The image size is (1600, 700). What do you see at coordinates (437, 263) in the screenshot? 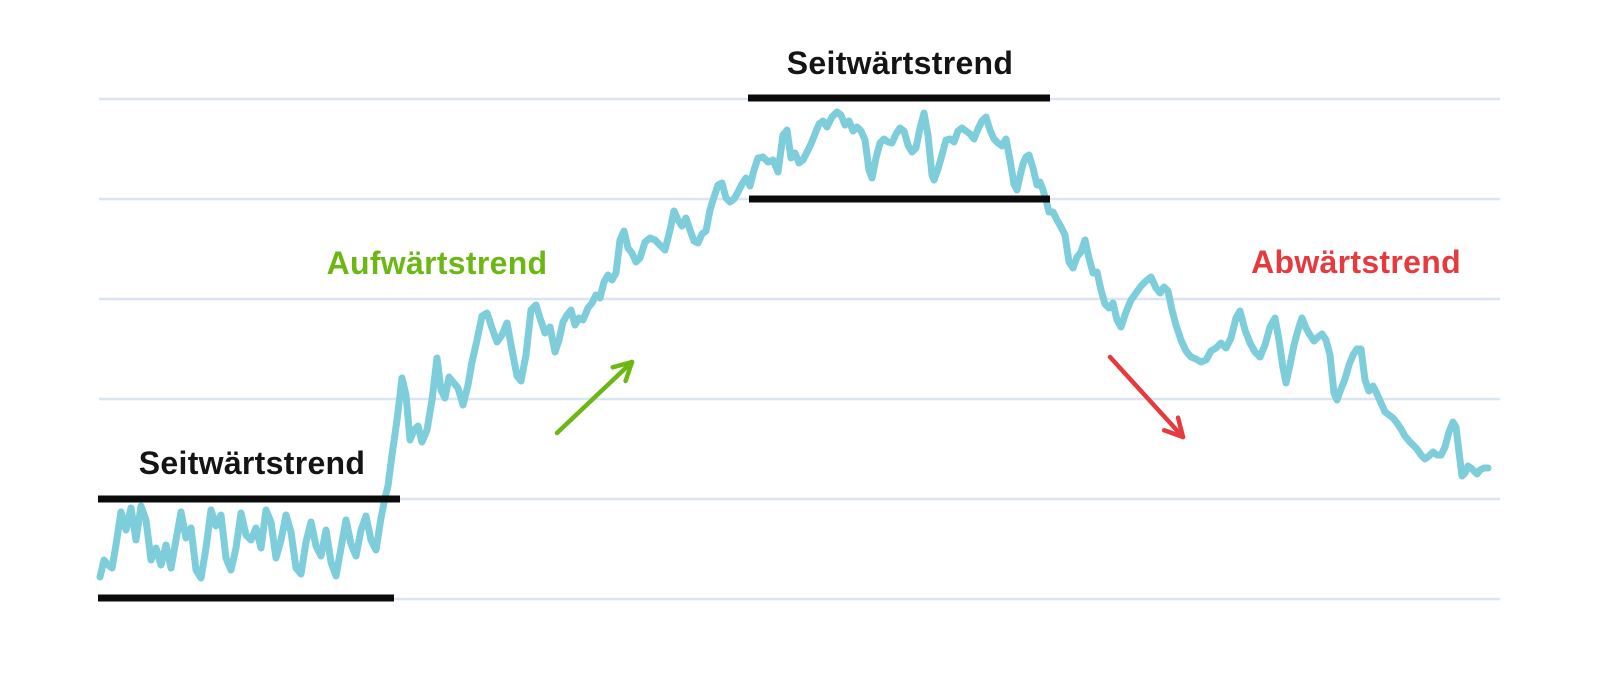
I see `label-uptrend: Aufwärtstrend` at bounding box center [437, 263].